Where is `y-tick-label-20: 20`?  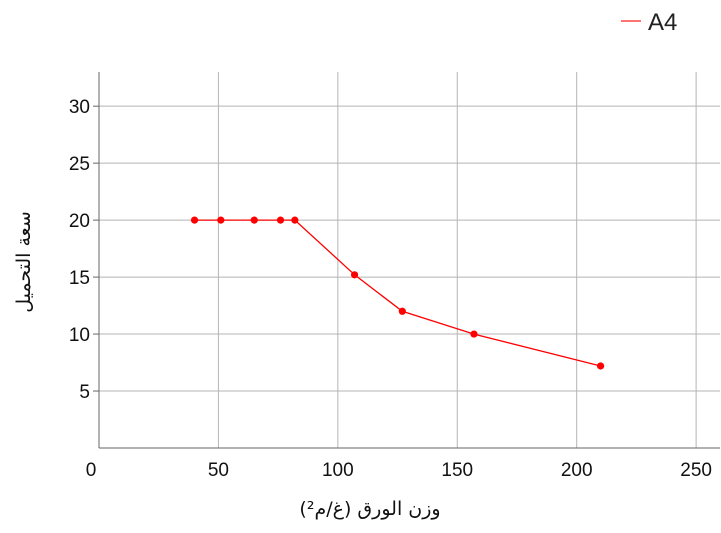 y-tick-label-20: 20 is located at coordinates (79, 221).